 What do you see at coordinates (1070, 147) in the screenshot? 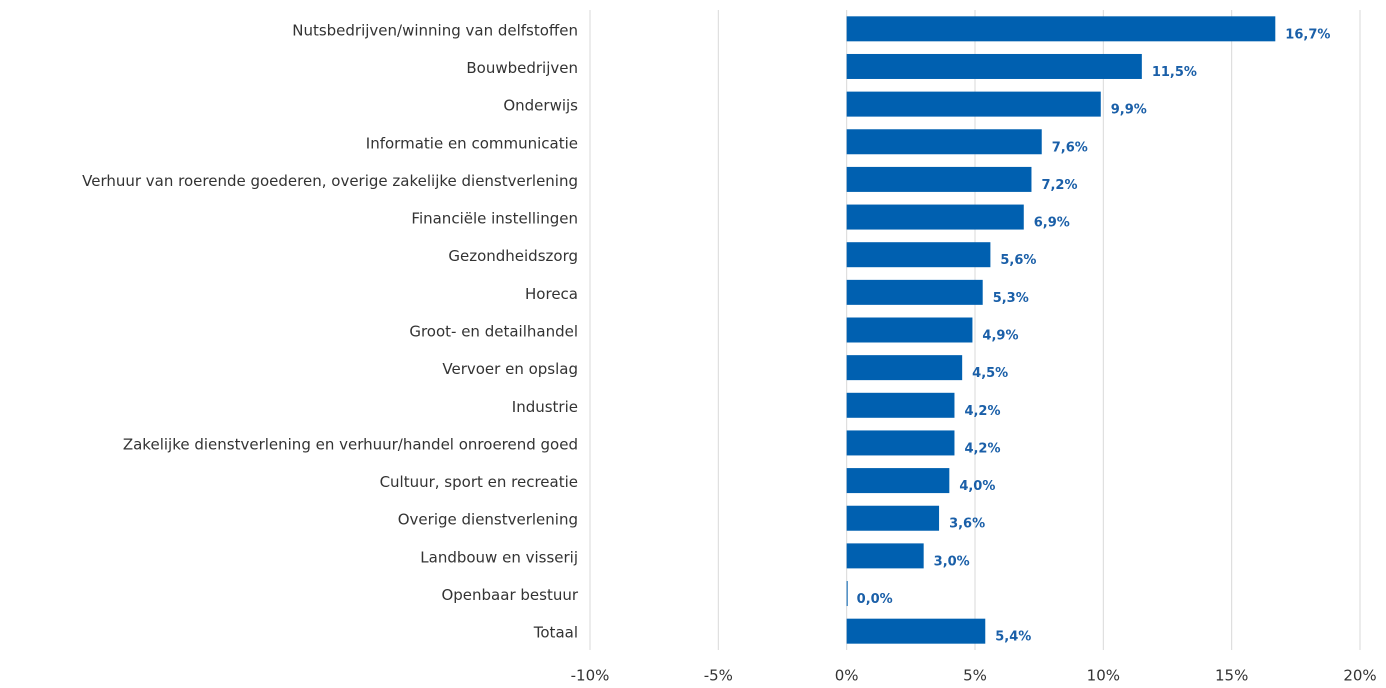
I see `value-label: 7,6%` at bounding box center [1070, 147].